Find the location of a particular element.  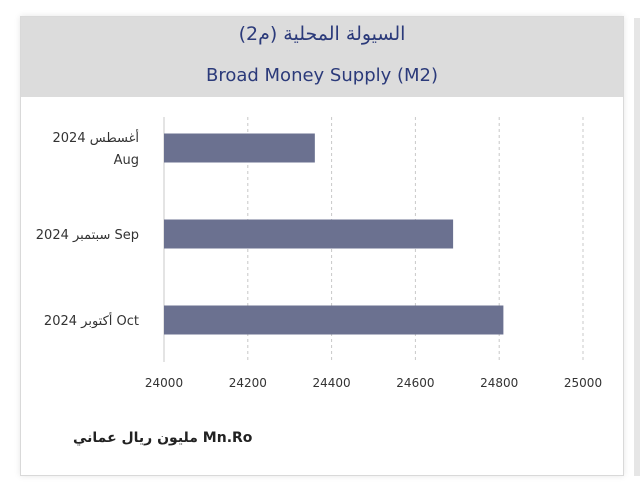

unit-label: مليون ريال عماني Mn.Ro is located at coordinates (163, 438).